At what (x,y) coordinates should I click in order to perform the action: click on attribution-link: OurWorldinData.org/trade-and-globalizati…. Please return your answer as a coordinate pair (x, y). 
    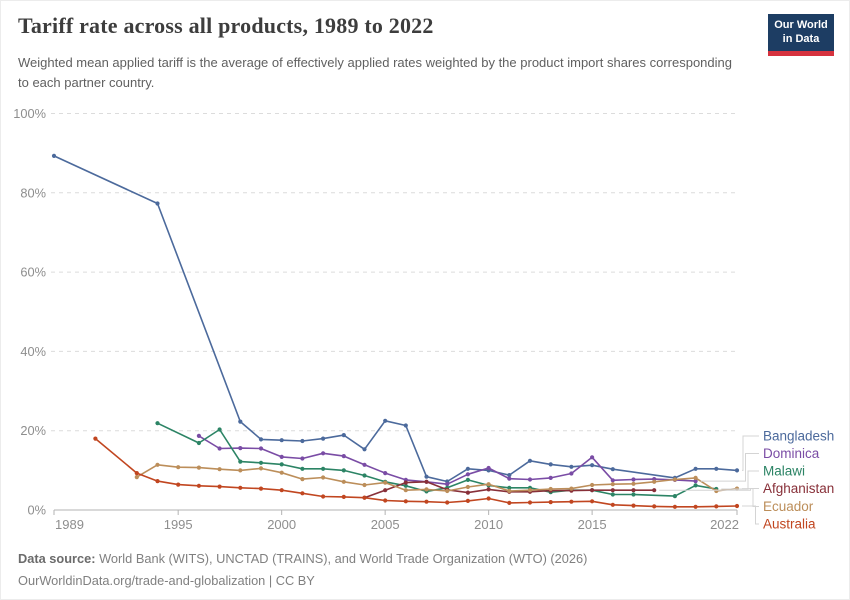
    Looking at the image, I should click on (166, 580).